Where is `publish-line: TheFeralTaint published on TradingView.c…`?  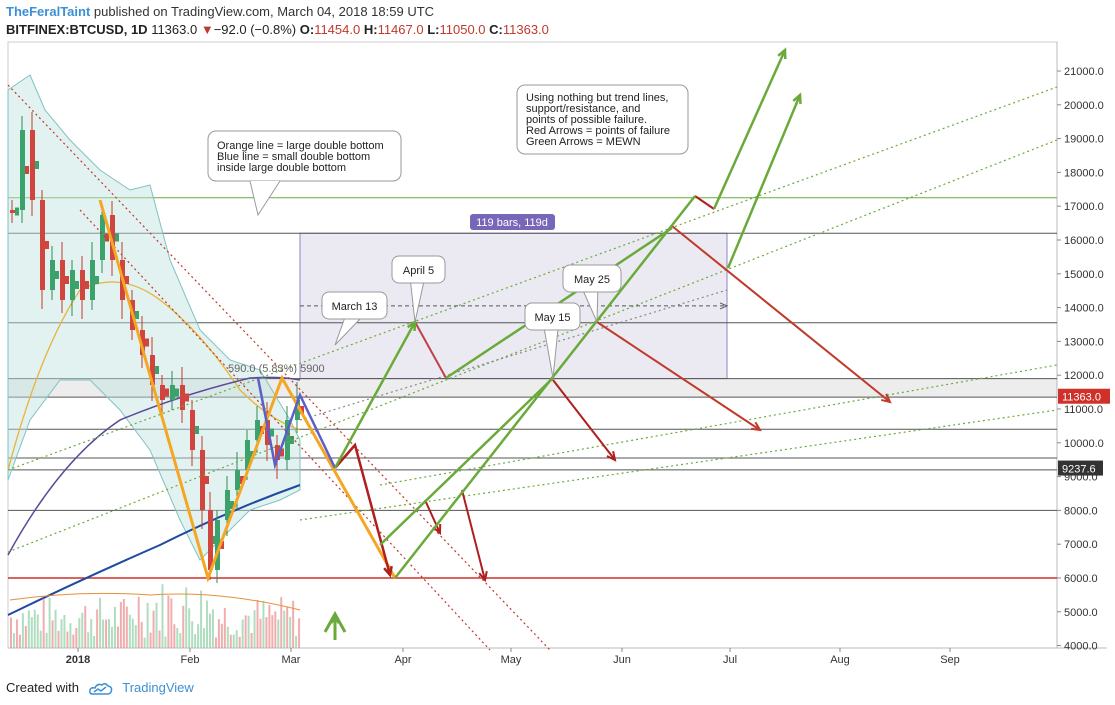 publish-line: TheFeralTaint published on TradingView.c… is located at coordinates (220, 11).